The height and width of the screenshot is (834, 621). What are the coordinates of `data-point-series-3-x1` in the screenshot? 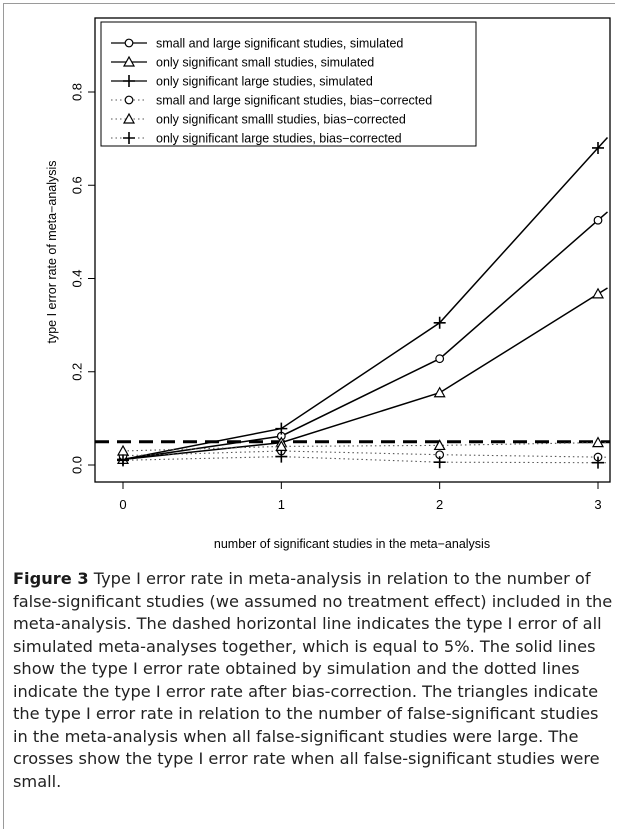 It's located at (281, 428).